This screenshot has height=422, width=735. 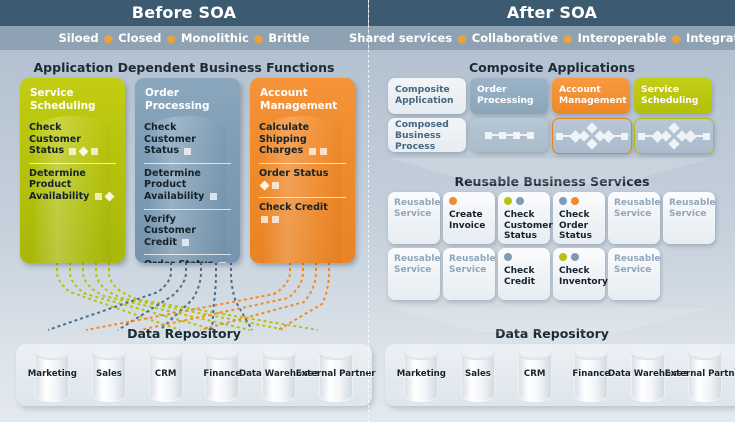 I want to click on service-label: Check Order Status, so click(x=575, y=225).